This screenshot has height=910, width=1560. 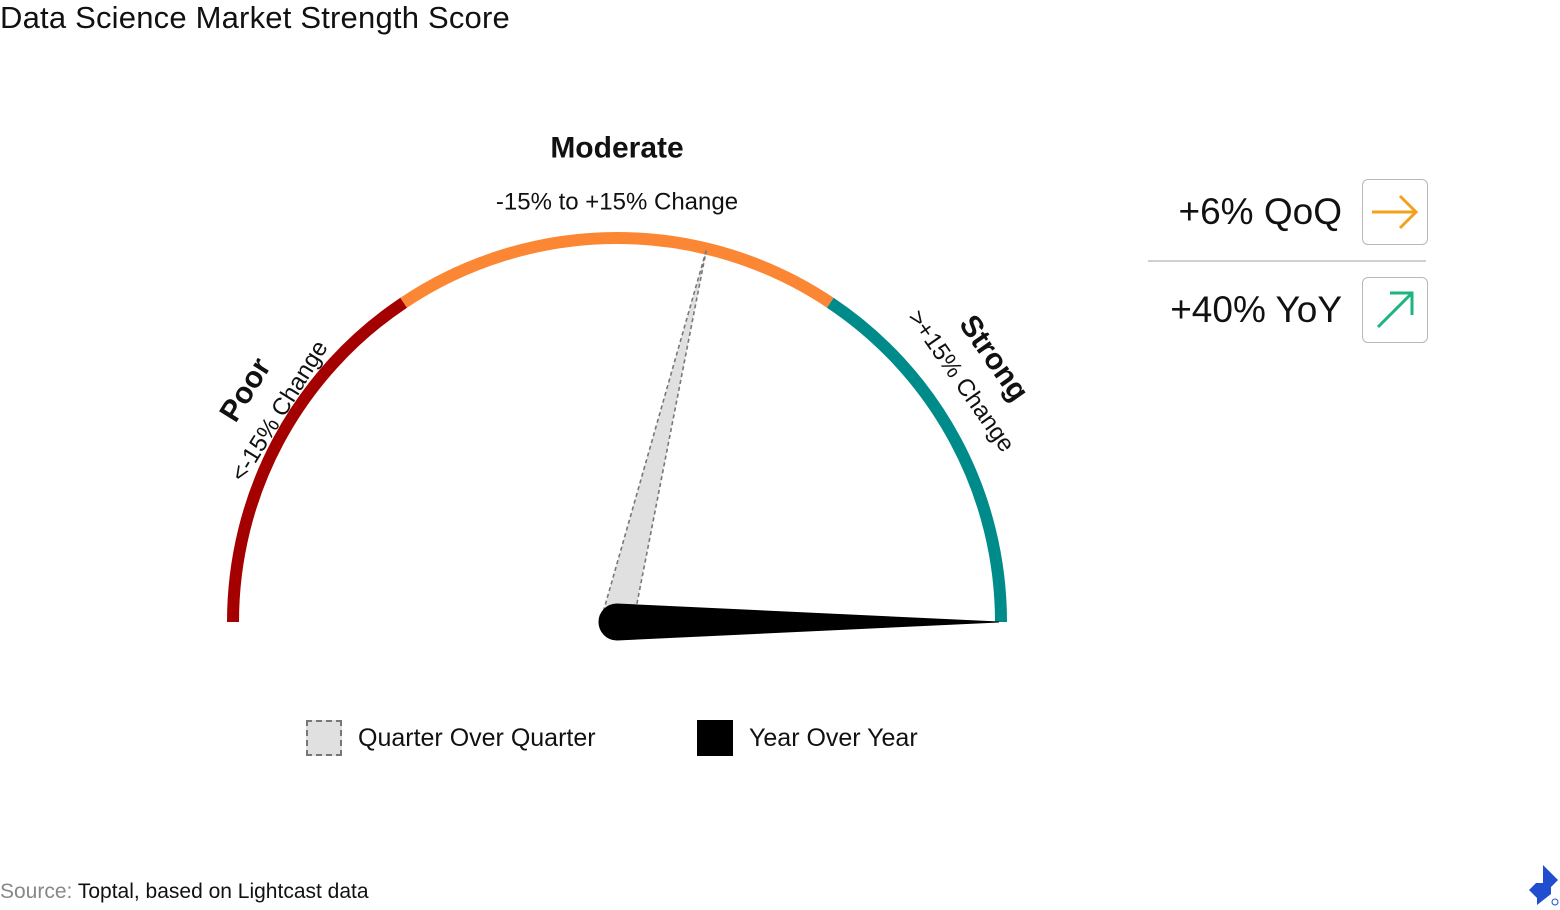 I want to click on toptal-logo-icon, so click(x=1544, y=885).